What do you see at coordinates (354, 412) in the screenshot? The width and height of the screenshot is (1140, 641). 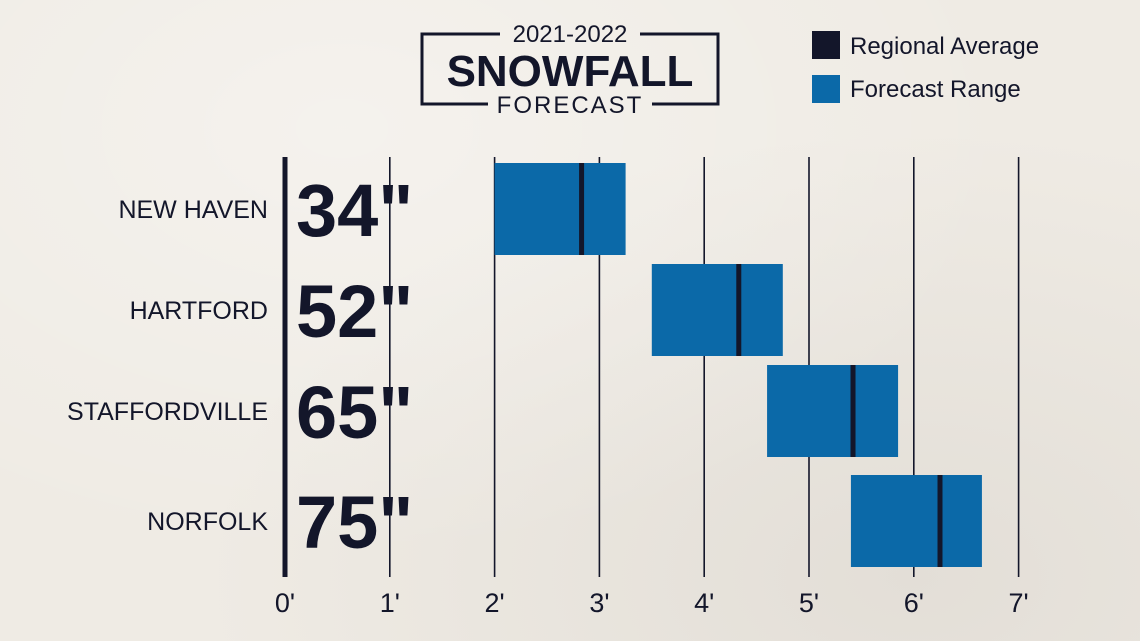 I see `average-value-label: 65"` at bounding box center [354, 412].